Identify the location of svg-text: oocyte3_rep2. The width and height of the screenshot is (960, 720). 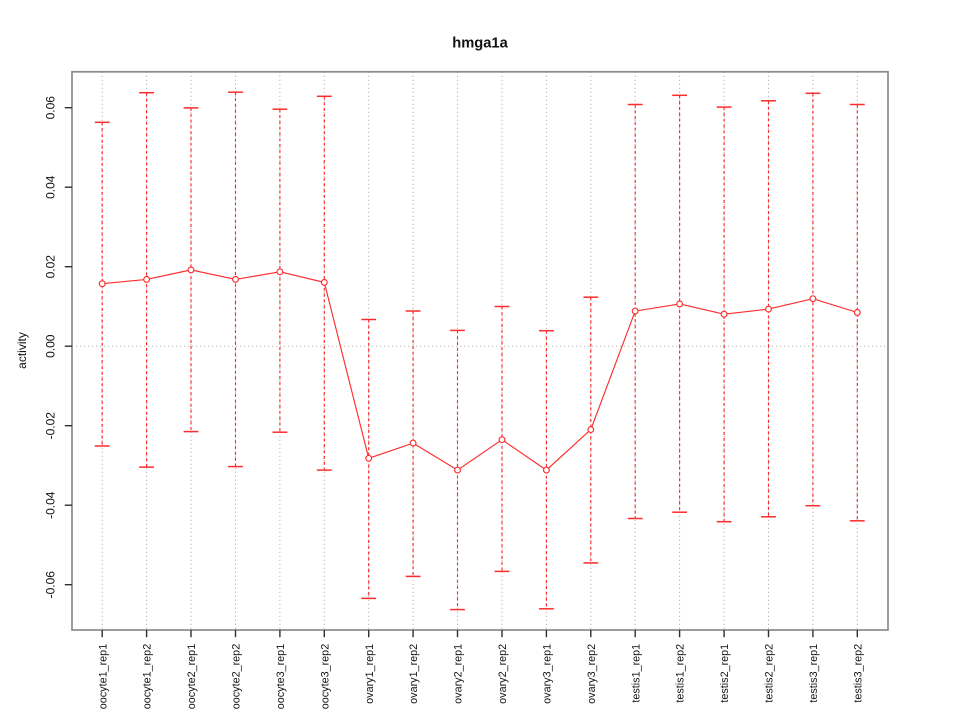
(325, 676).